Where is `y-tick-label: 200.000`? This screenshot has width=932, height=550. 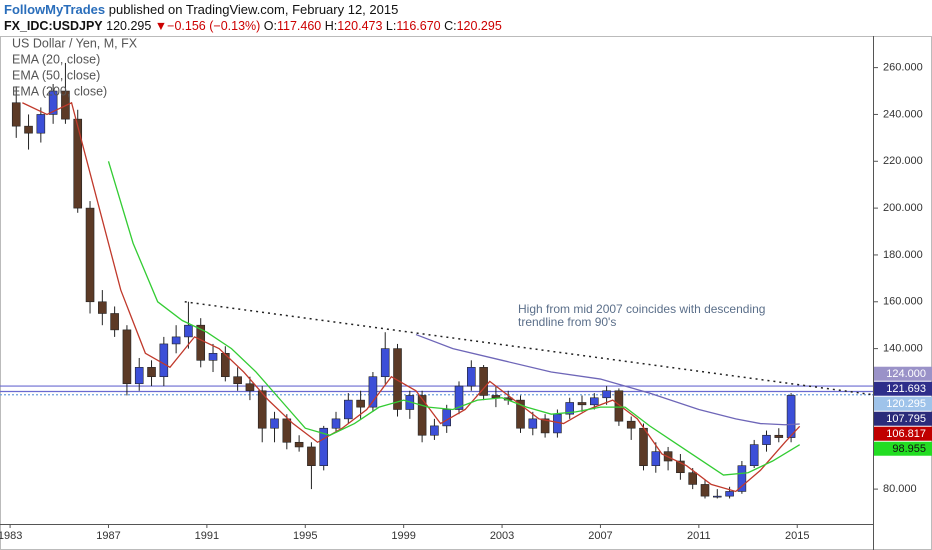
y-tick-label: 200.000 is located at coordinates (903, 208).